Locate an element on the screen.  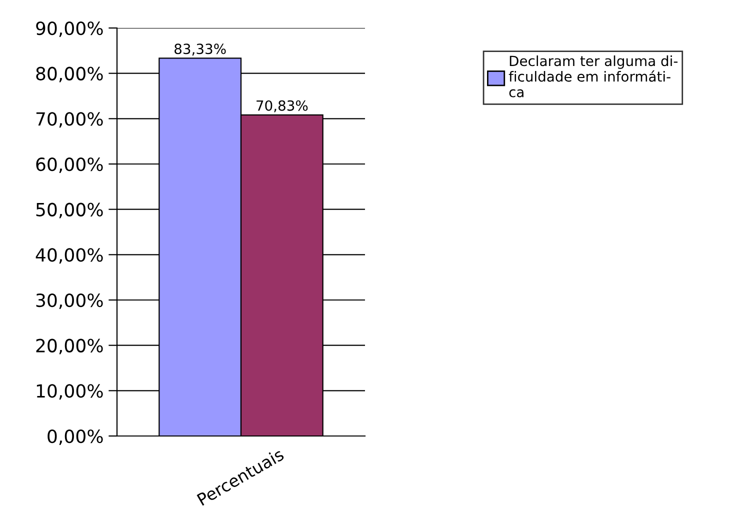
legend-label: Declaram ter alguma di- ficuldade em informáti- ca is located at coordinates (593, 76).